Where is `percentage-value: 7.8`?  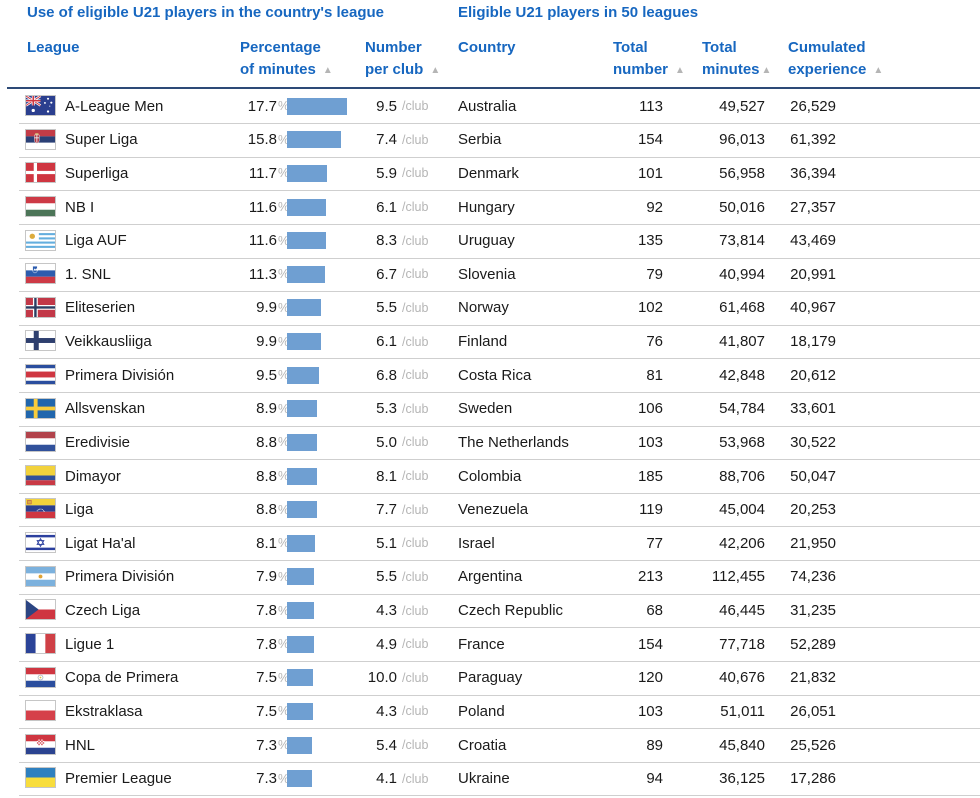
percentage-value: 7.8 is located at coordinates (266, 611).